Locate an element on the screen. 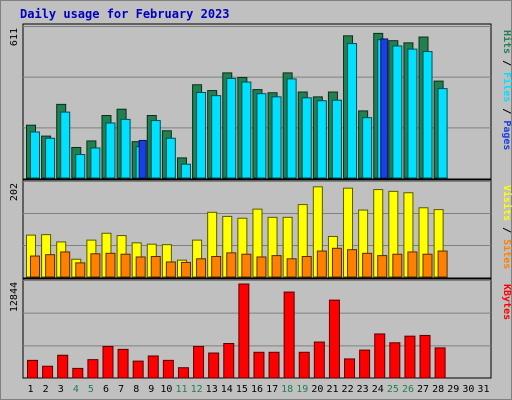 The height and width of the screenshot is (400, 512). legend-kbytes: KBytes is located at coordinates (506, 302).